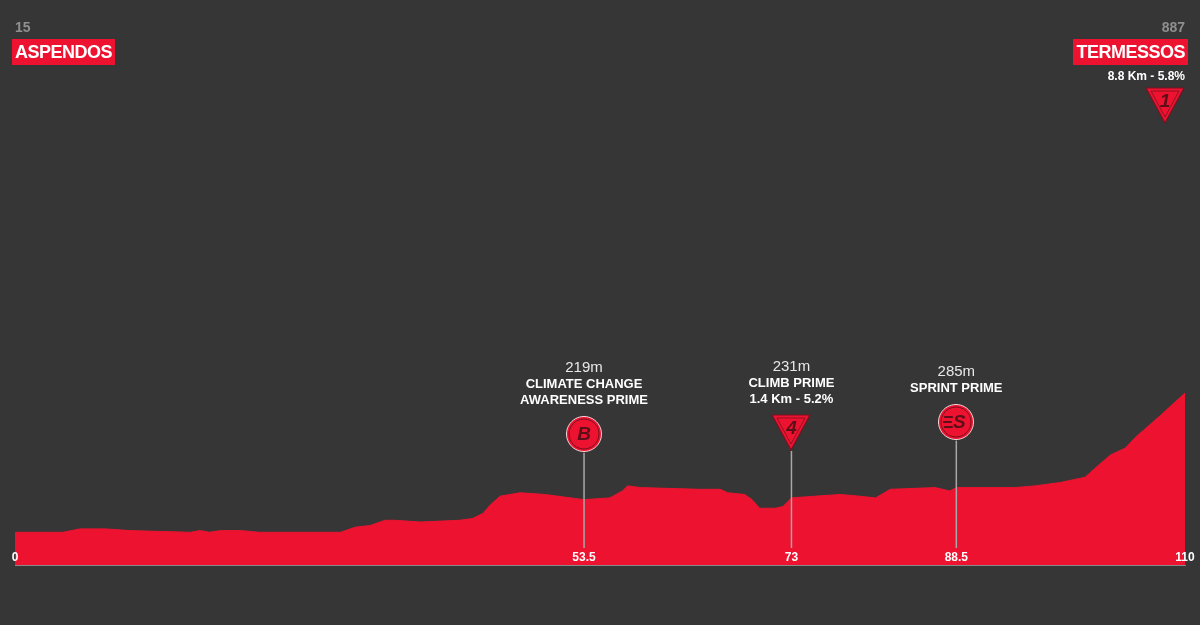  What do you see at coordinates (956, 557) in the screenshot?
I see `x-tick-label: 88.5` at bounding box center [956, 557].